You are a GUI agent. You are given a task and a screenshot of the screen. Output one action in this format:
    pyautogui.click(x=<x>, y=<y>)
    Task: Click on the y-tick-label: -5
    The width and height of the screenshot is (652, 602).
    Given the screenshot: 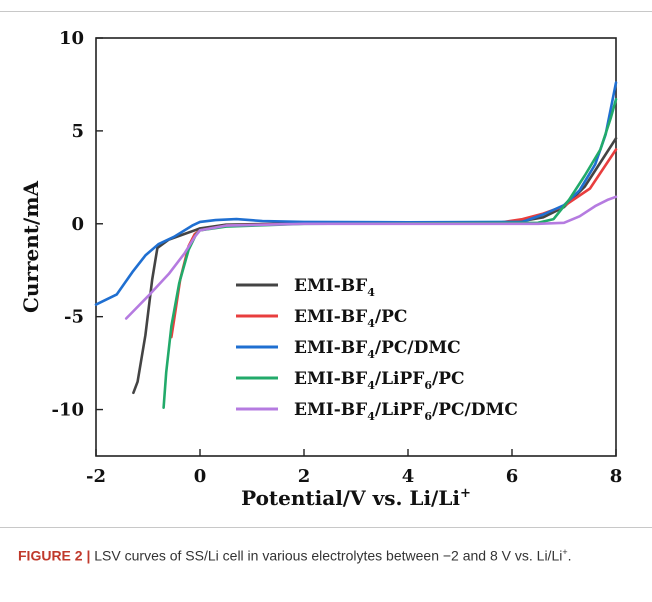 What is the action you would take?
    pyautogui.click(x=74, y=317)
    